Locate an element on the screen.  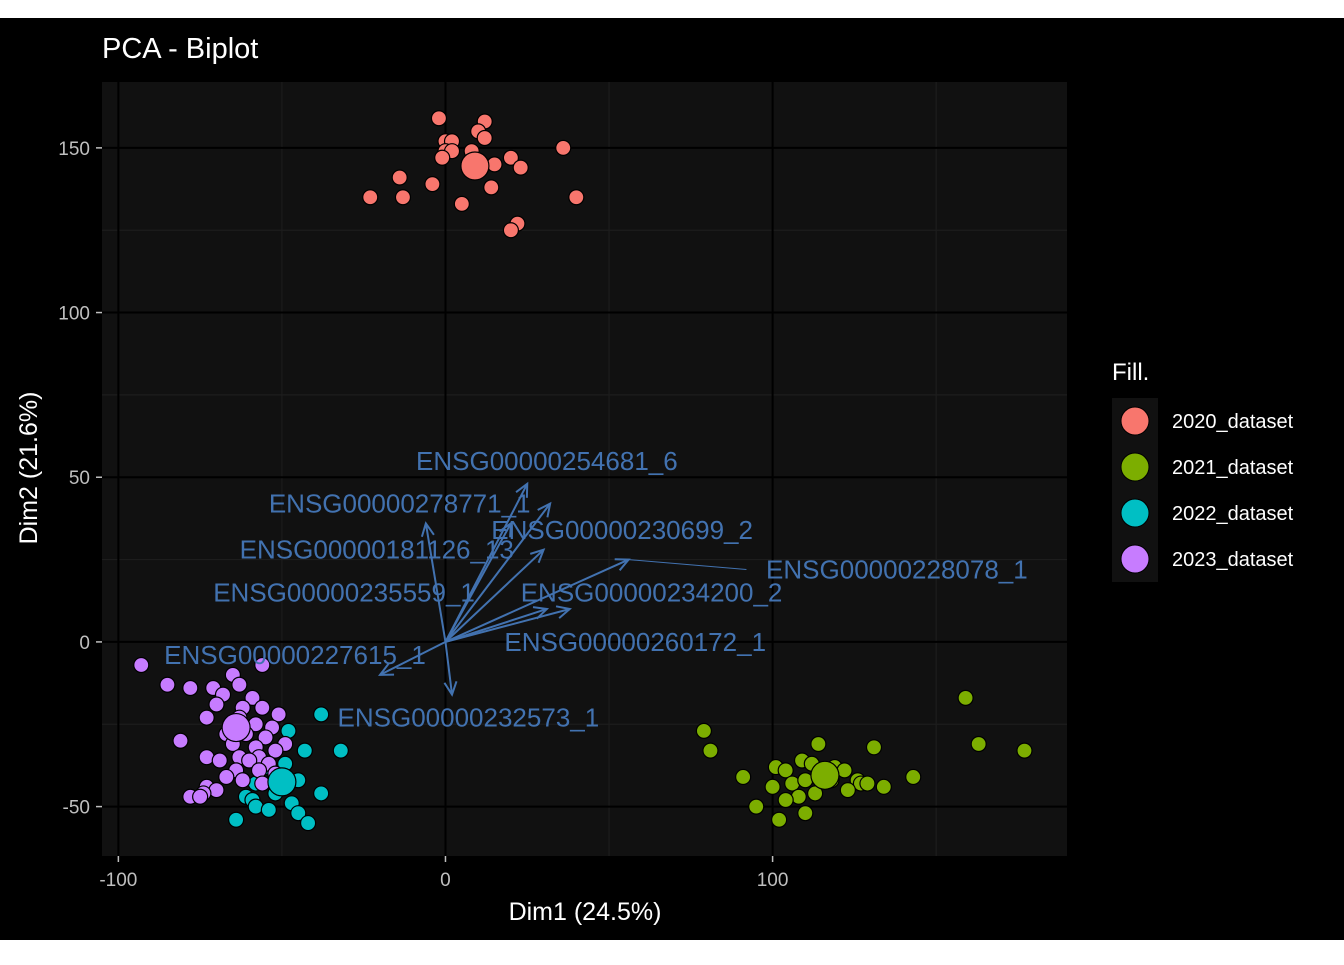
variable-label: ENSG00000260172_1 is located at coordinates (635, 642).